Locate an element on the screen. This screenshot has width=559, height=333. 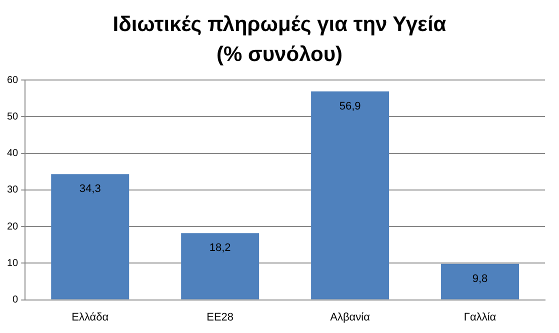
x-tick-label: Ελλάδα is located at coordinates (91, 317).